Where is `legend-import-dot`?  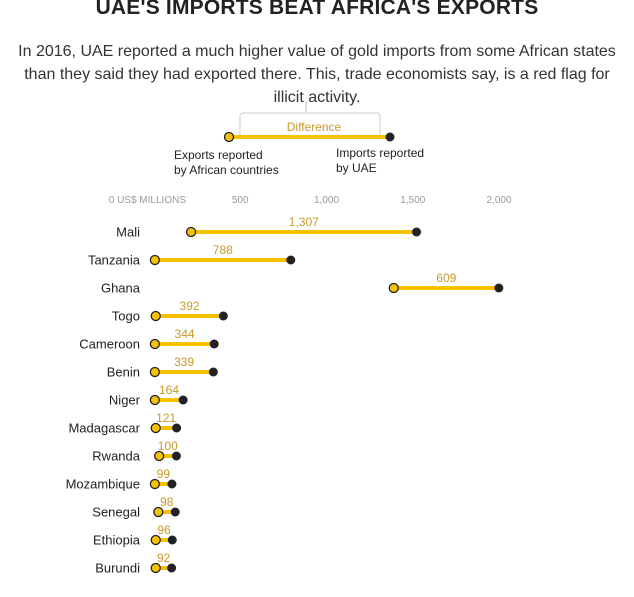 legend-import-dot is located at coordinates (390, 137).